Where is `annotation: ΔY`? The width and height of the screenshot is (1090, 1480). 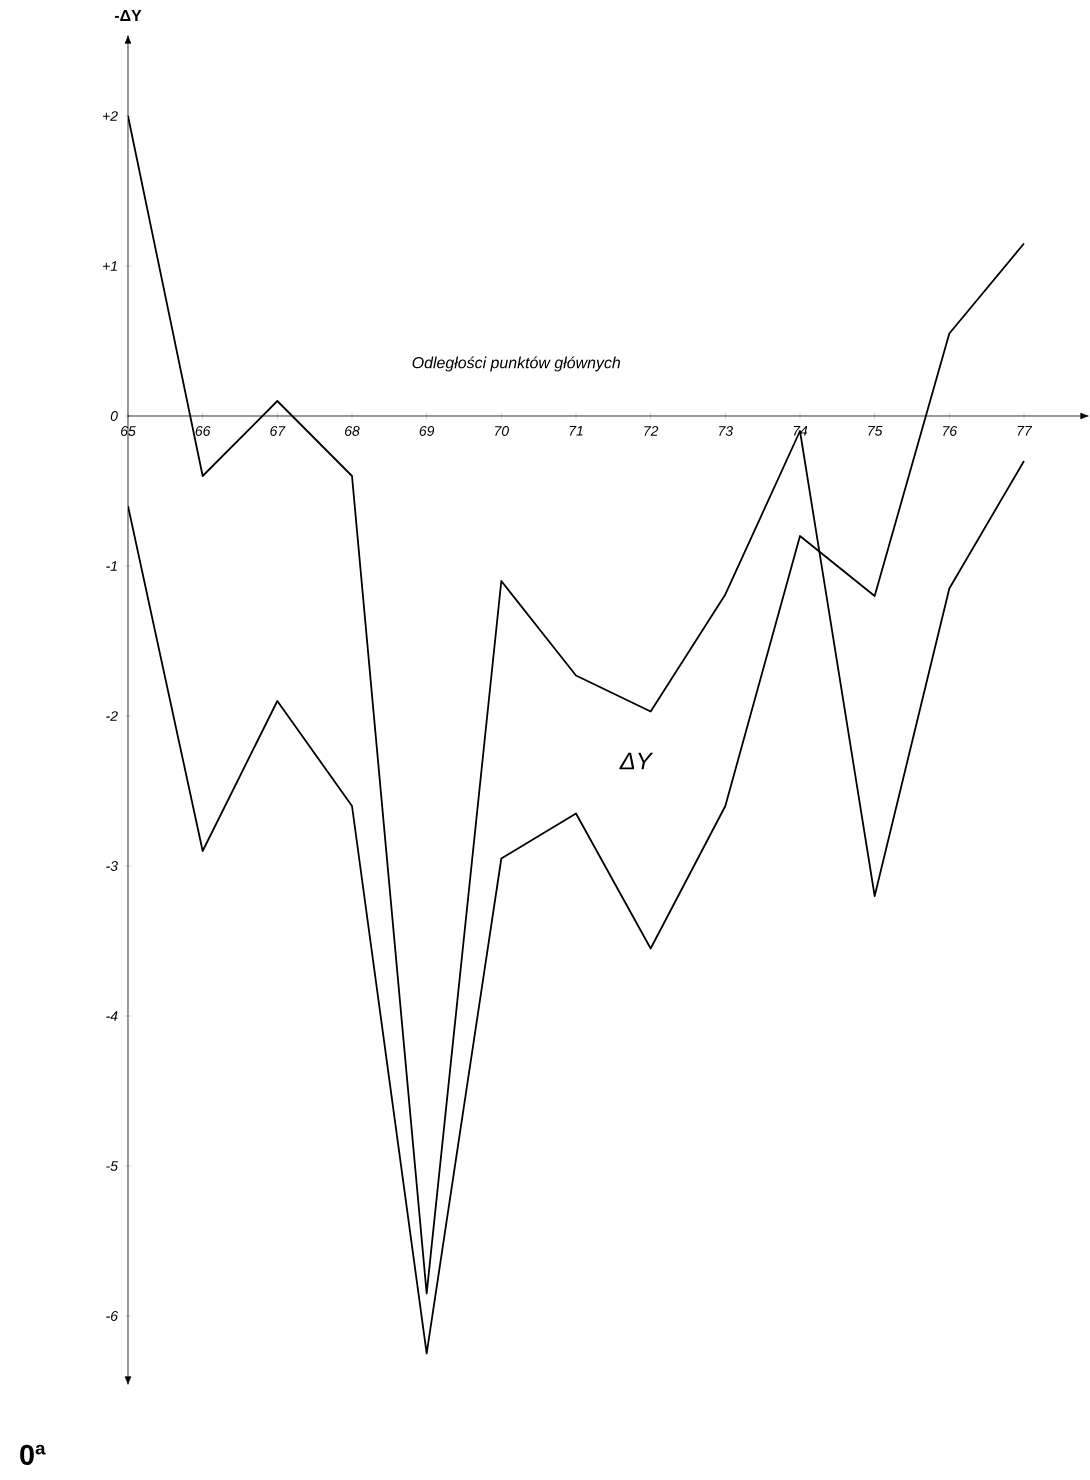 annotation: ΔY is located at coordinates (636, 761).